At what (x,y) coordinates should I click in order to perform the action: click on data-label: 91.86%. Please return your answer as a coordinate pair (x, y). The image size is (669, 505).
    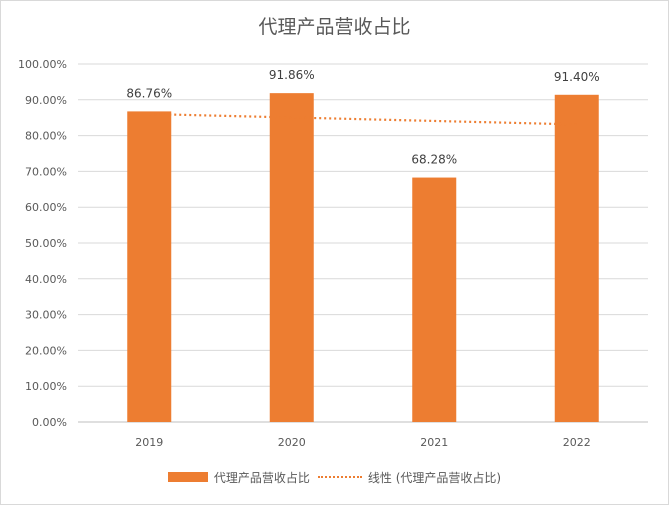
    Looking at the image, I should click on (292, 75).